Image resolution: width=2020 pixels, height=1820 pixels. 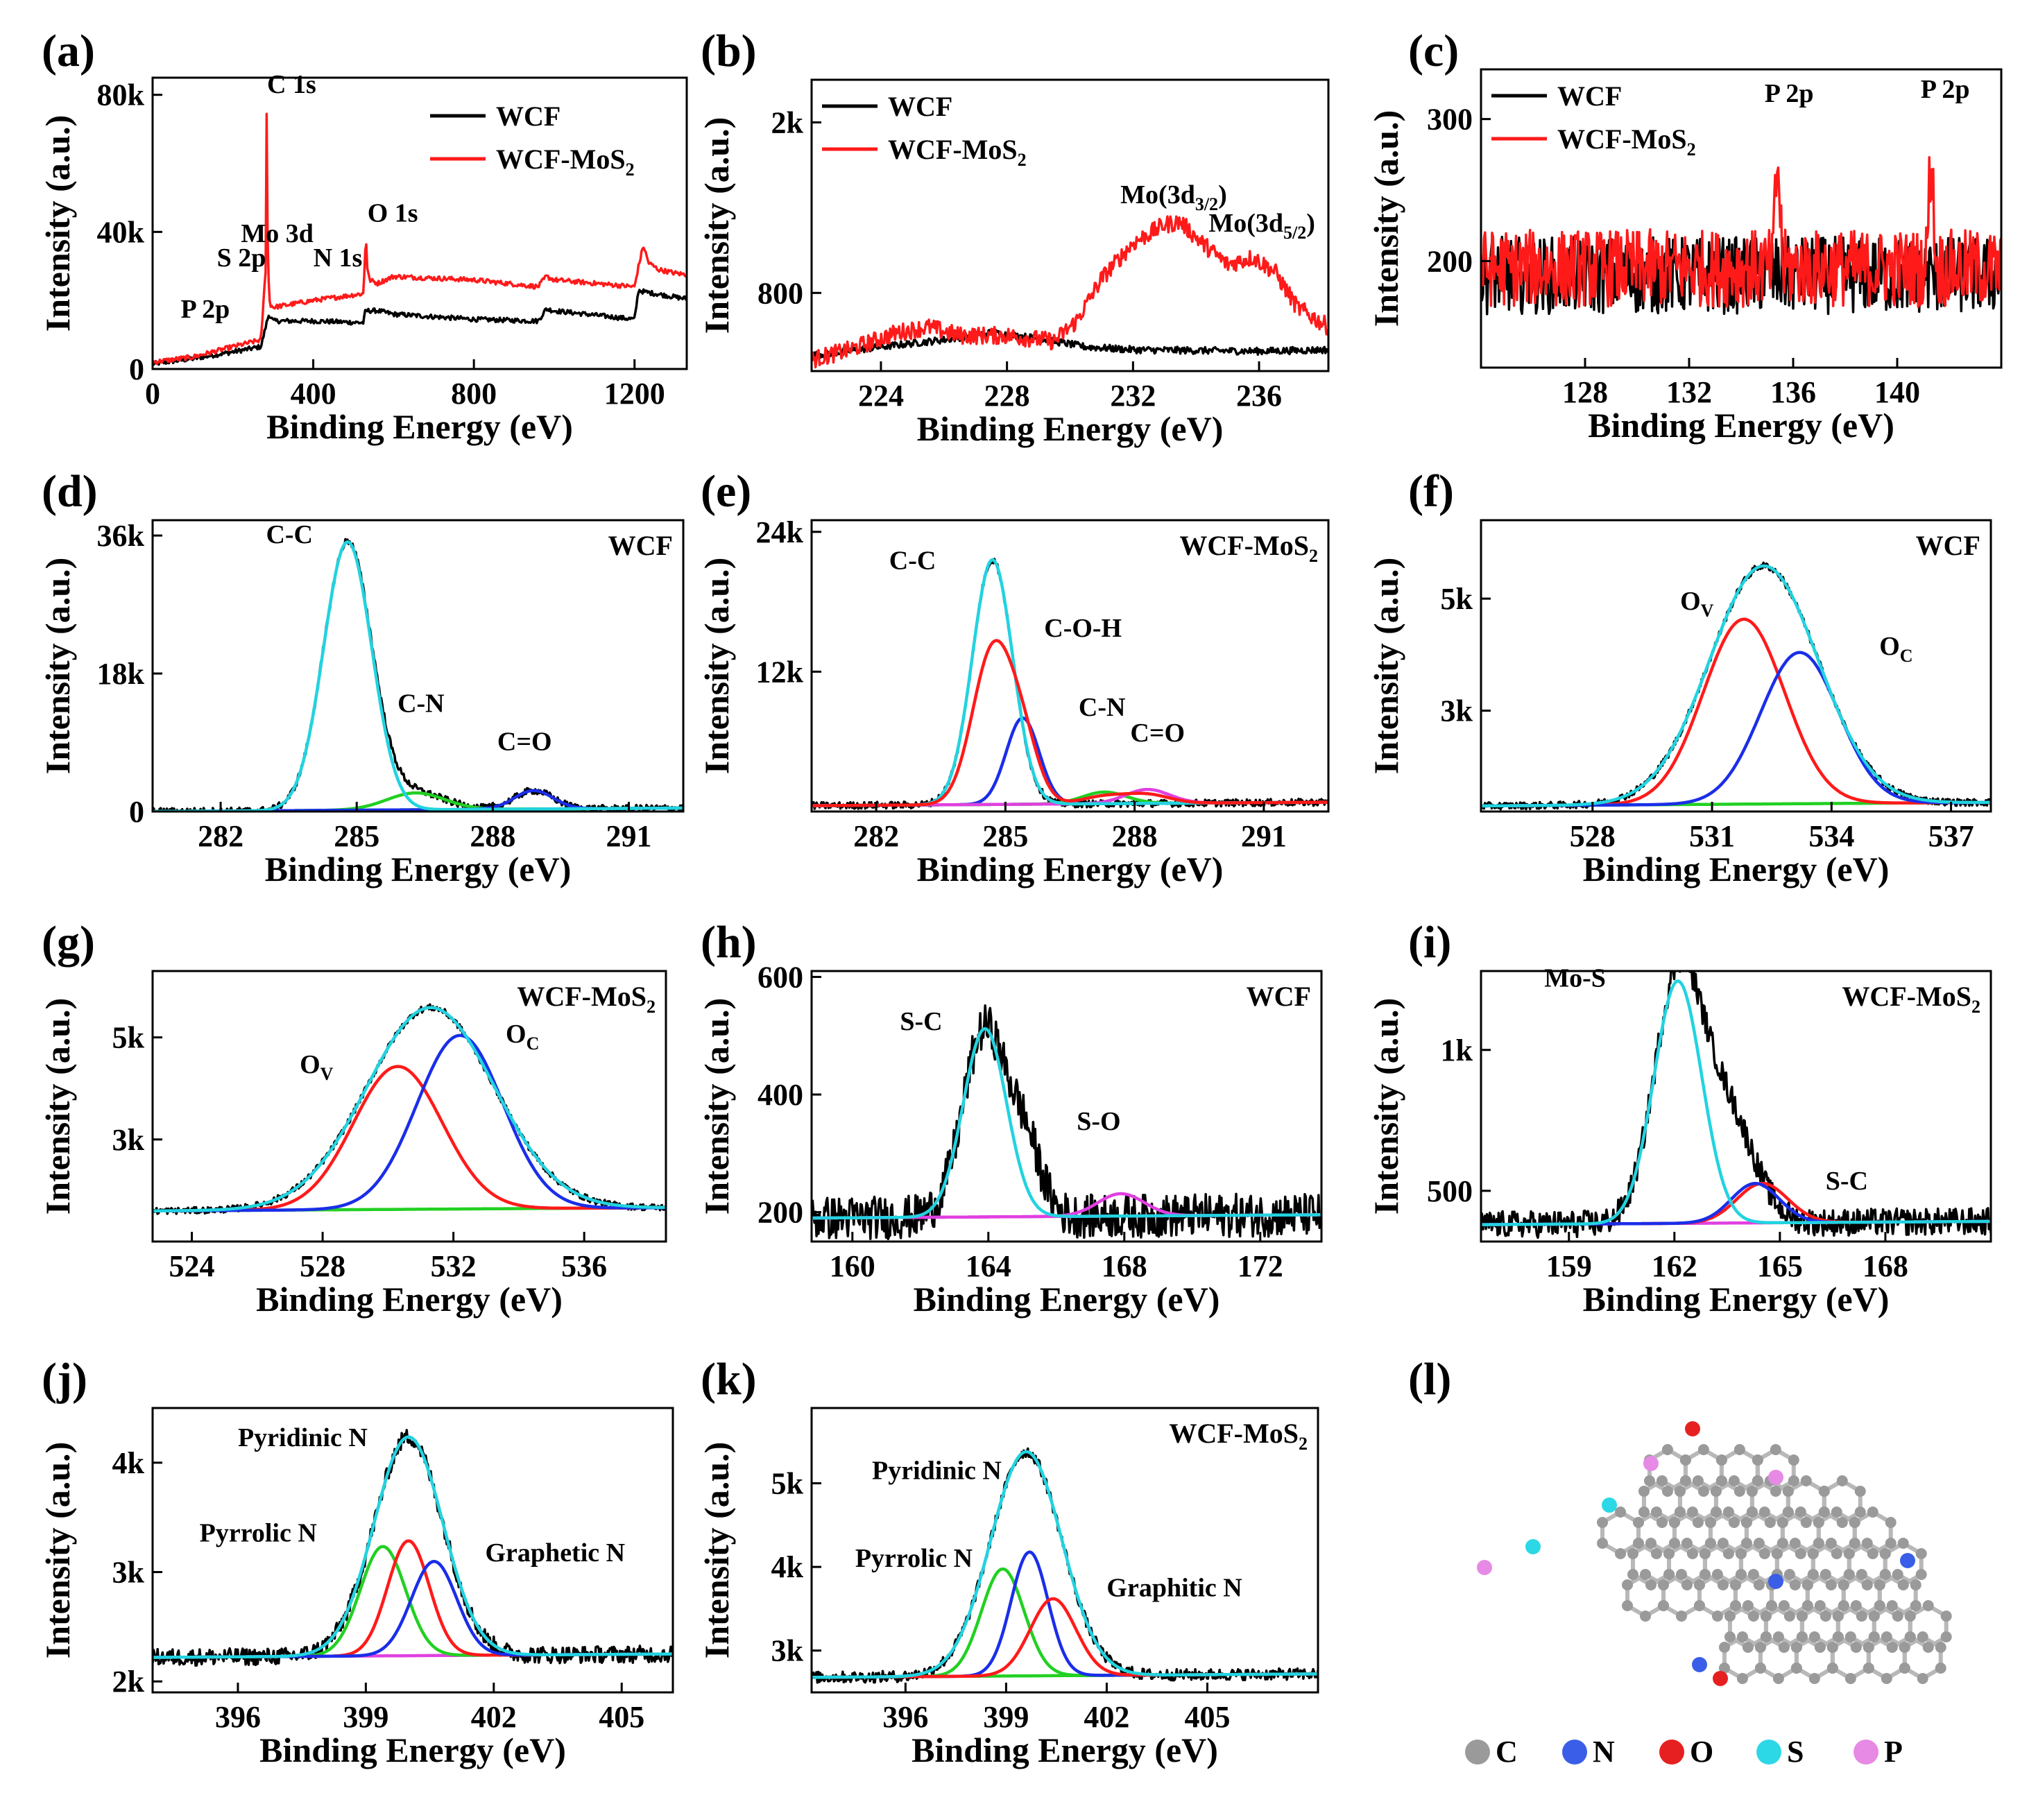 What do you see at coordinates (1070, 292) in the screenshot?
I see `series-b-wcf-mos2` at bounding box center [1070, 292].